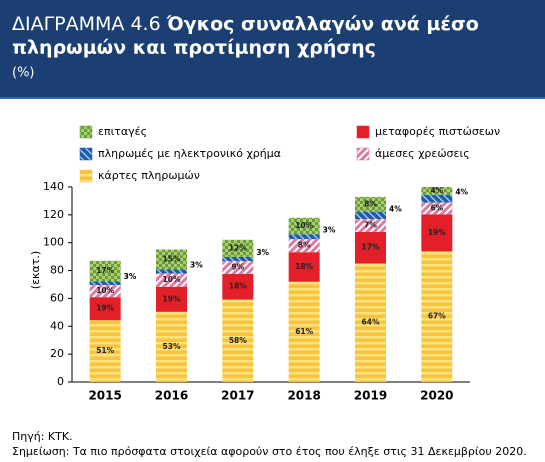 The image size is (545, 462). I want to click on legend-label: κάρτες πληρωμών, so click(149, 175).